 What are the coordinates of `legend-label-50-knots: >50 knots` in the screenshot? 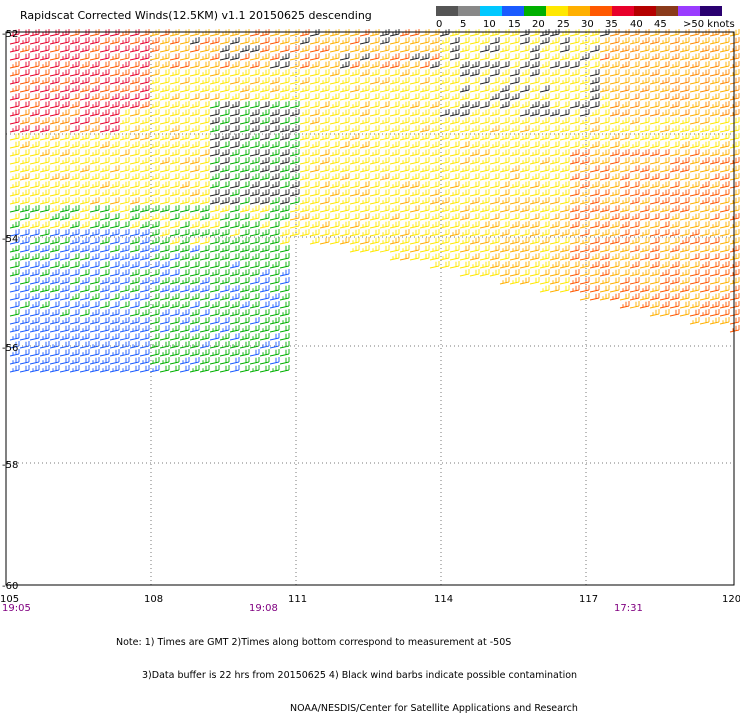 It's located at (709, 24).